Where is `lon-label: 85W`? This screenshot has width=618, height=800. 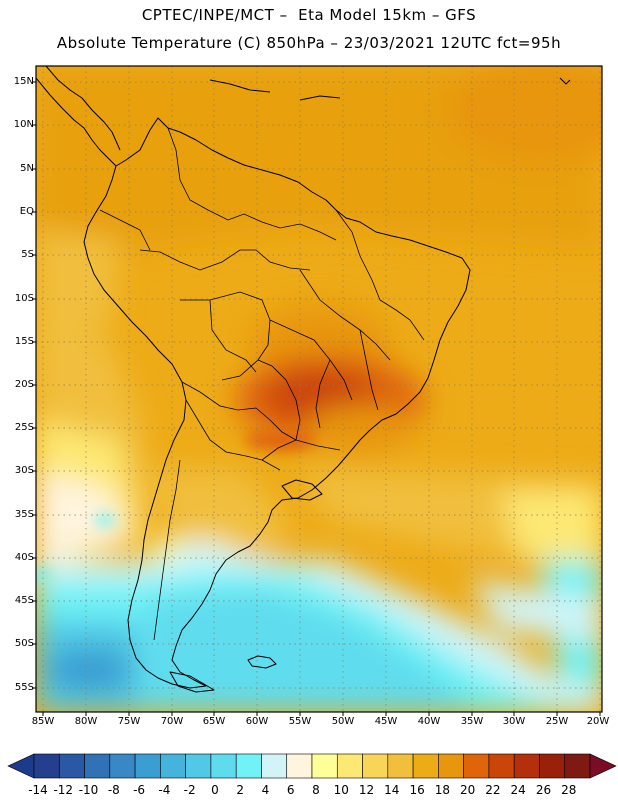 lon-label: 85W is located at coordinates (43, 721).